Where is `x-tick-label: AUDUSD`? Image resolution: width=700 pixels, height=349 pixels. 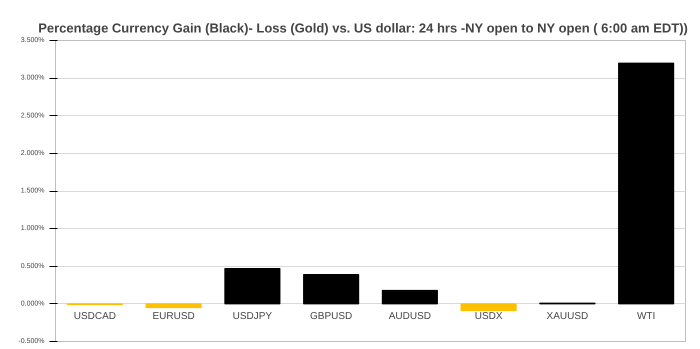
x-tick-label: AUDUSD is located at coordinates (409, 316).